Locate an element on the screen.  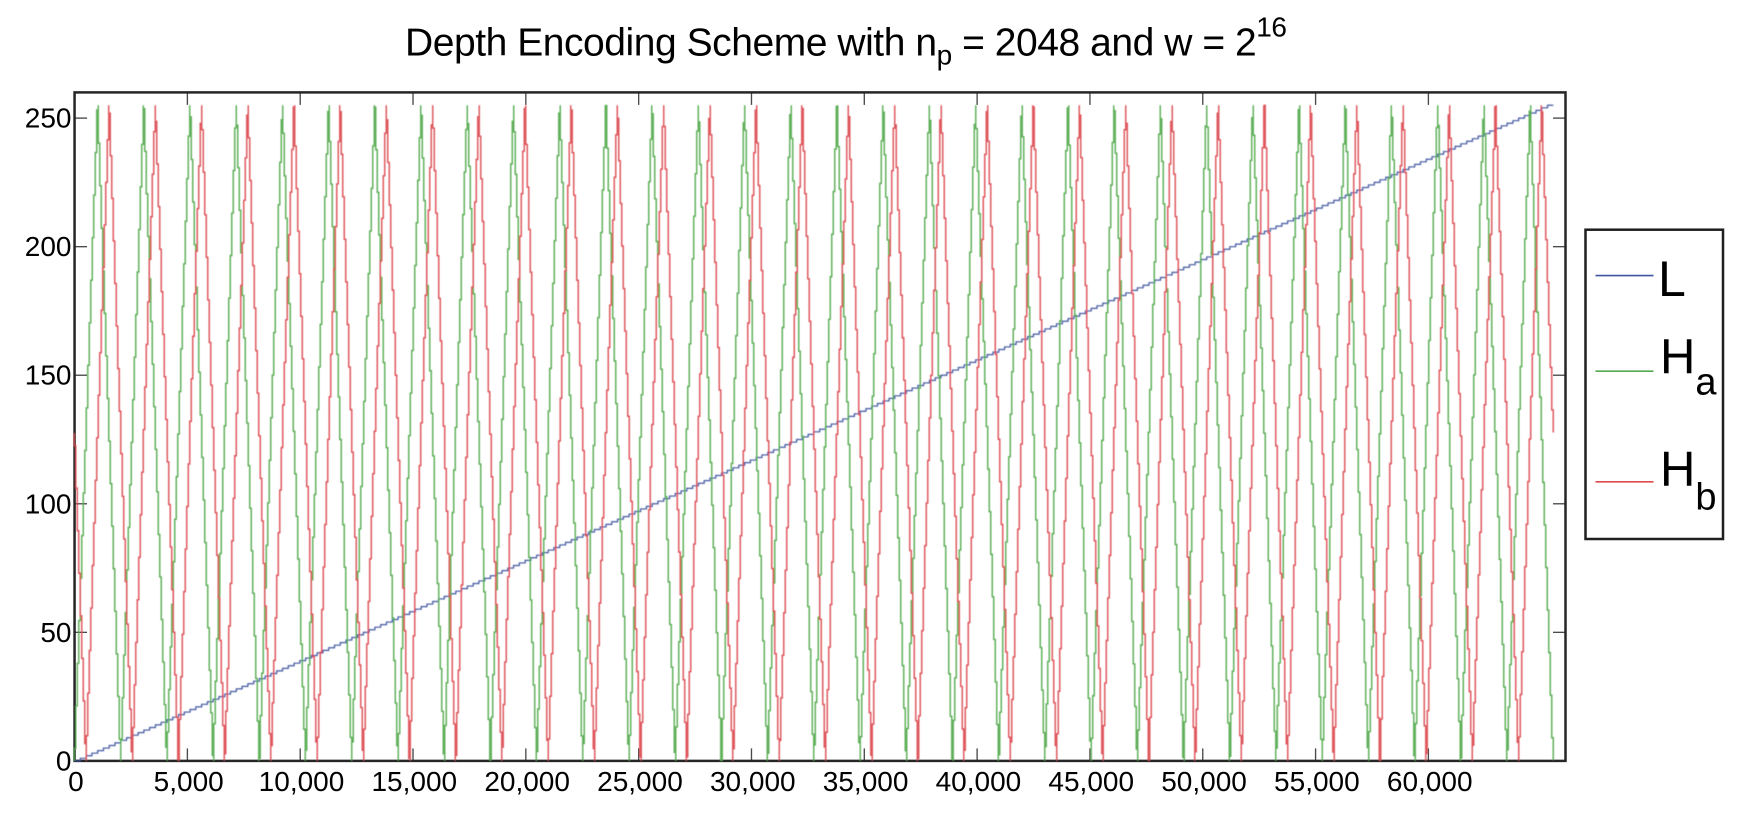
svg-text: 55,000 is located at coordinates (1317, 781).